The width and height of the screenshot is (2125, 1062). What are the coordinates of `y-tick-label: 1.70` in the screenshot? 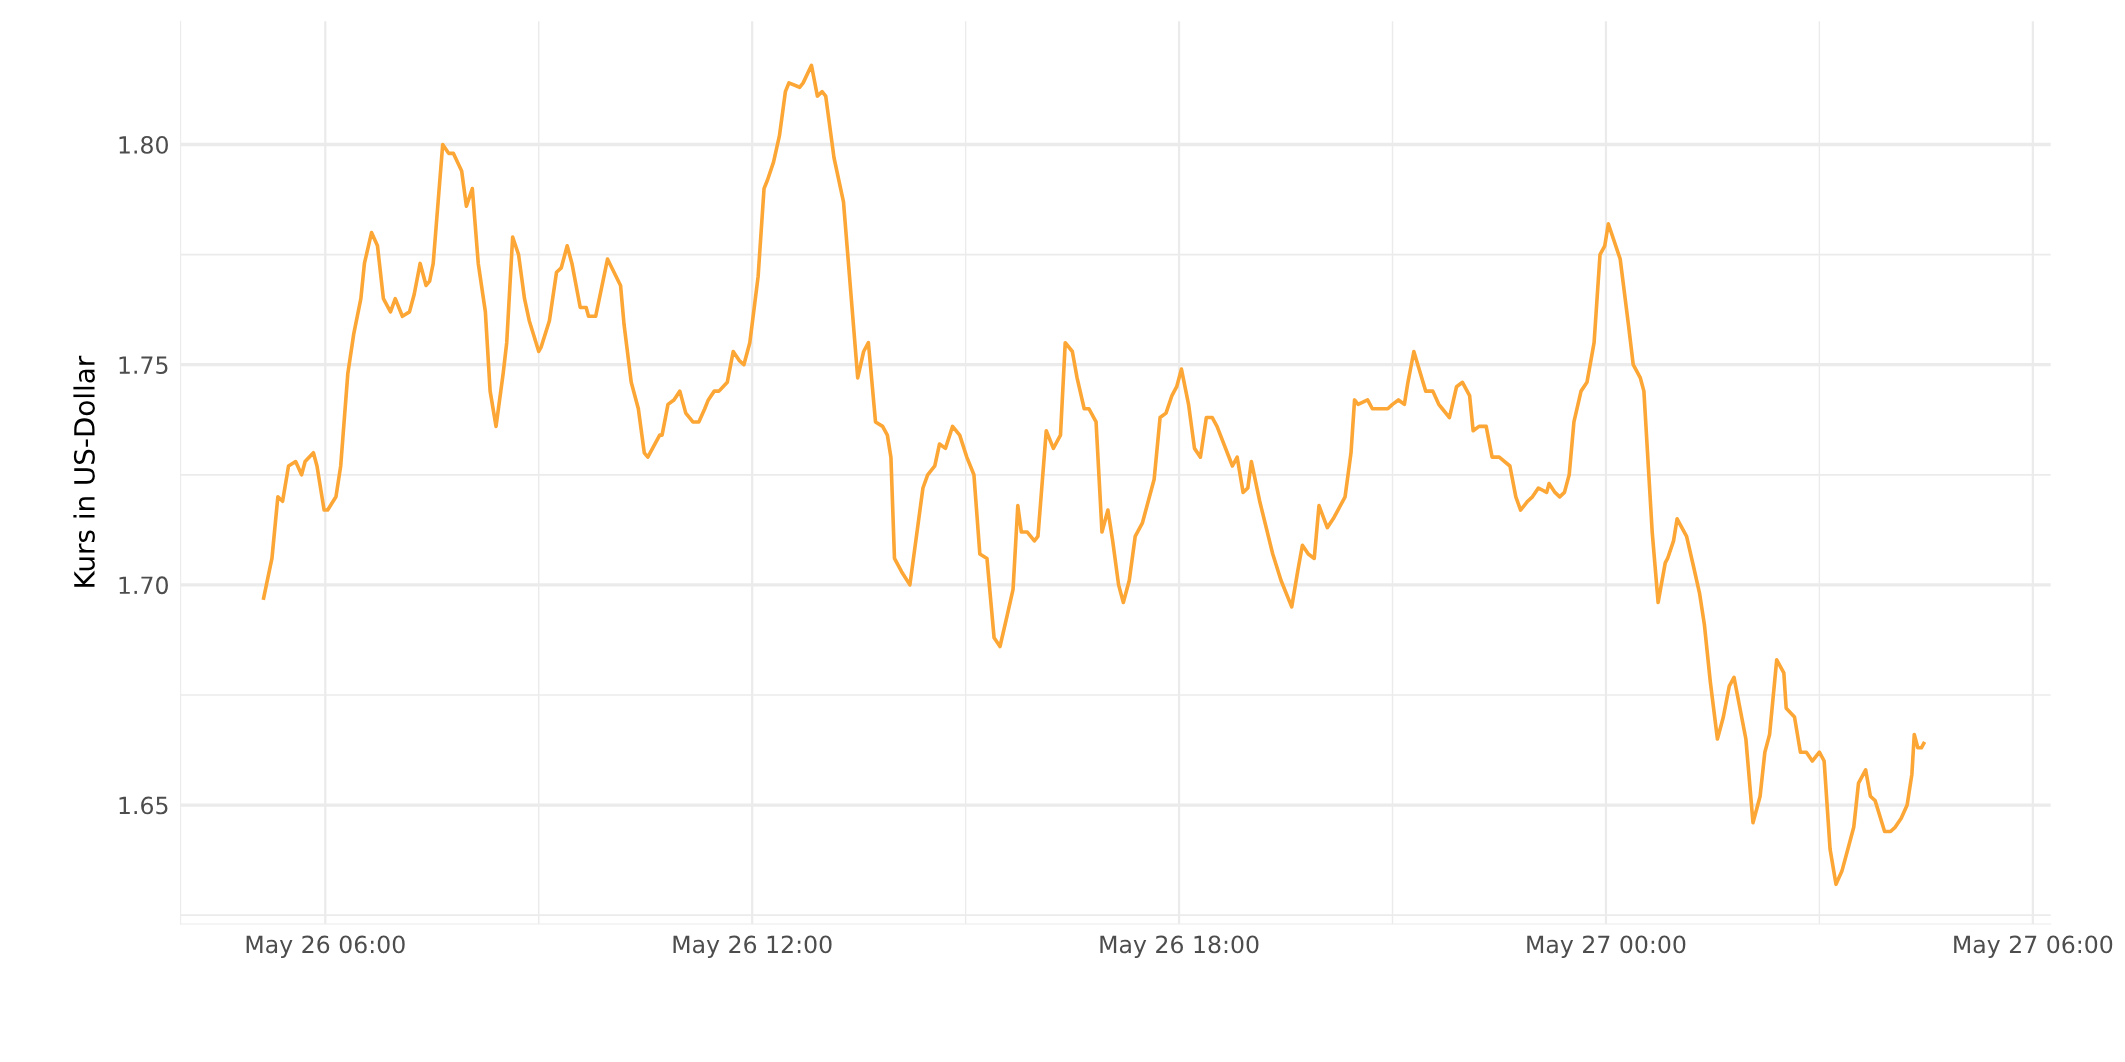 It's located at (143, 585).